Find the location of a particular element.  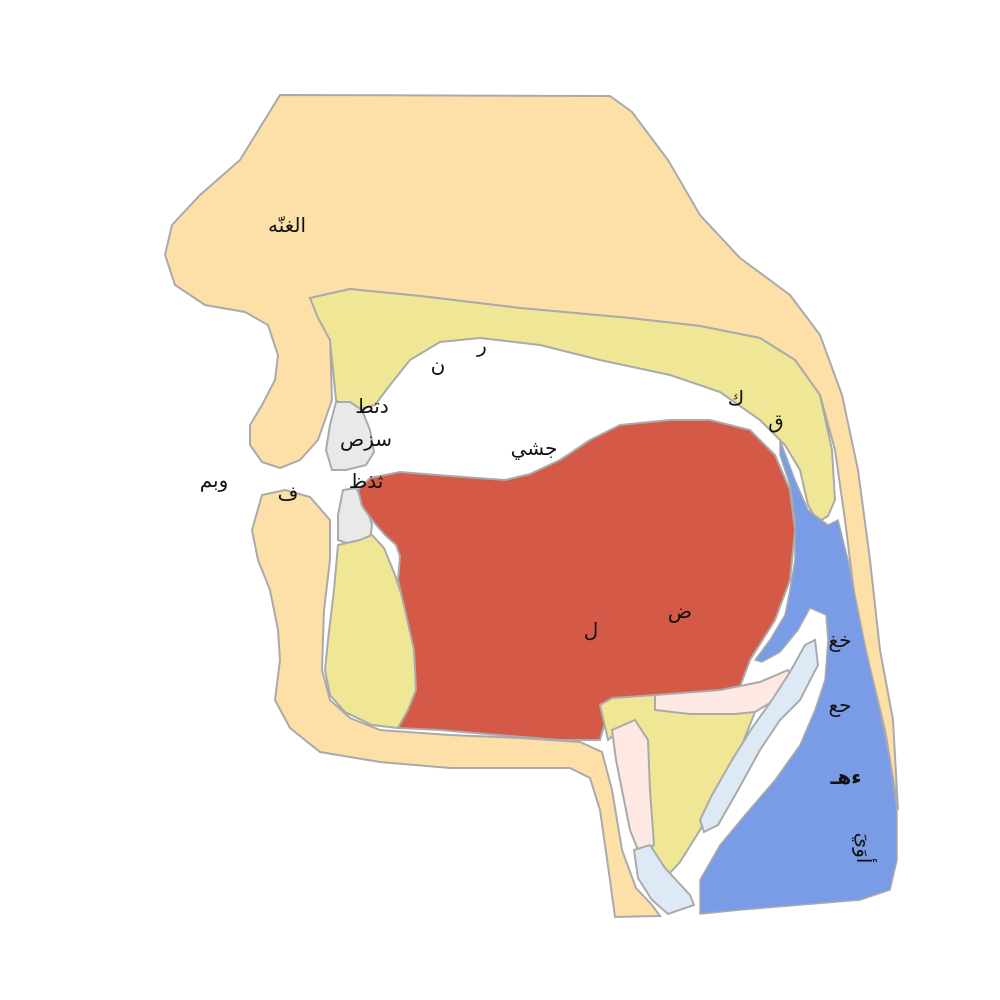

label-nasal: الغنّه is located at coordinates (287, 225).